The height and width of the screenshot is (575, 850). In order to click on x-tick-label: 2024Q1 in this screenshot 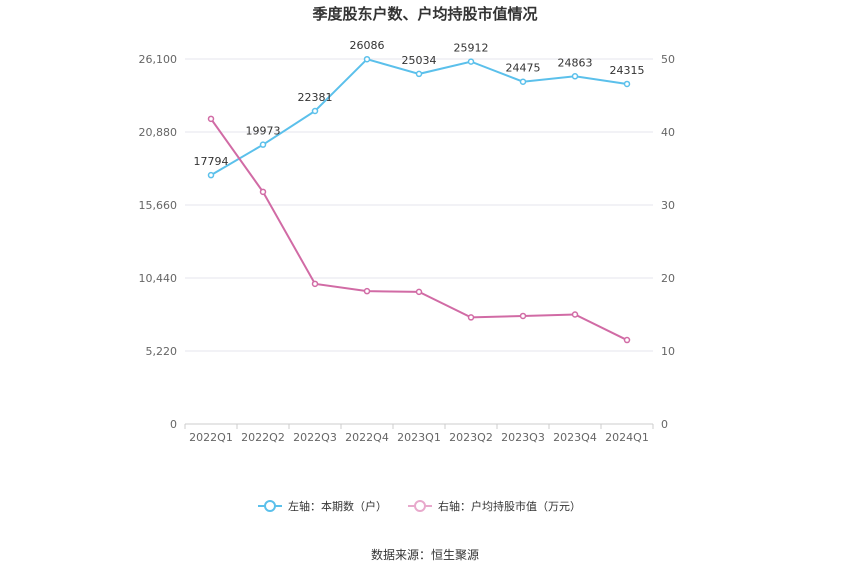, I will do `click(627, 437)`.